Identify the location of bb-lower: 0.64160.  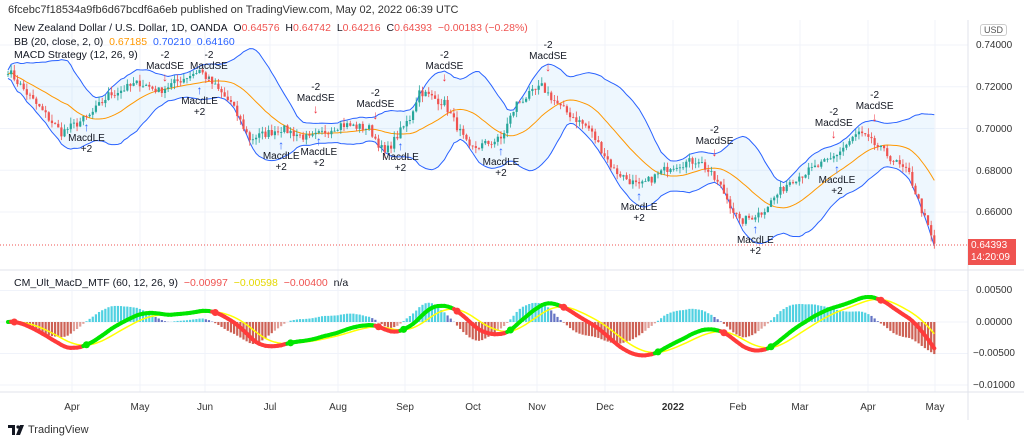
(215, 42).